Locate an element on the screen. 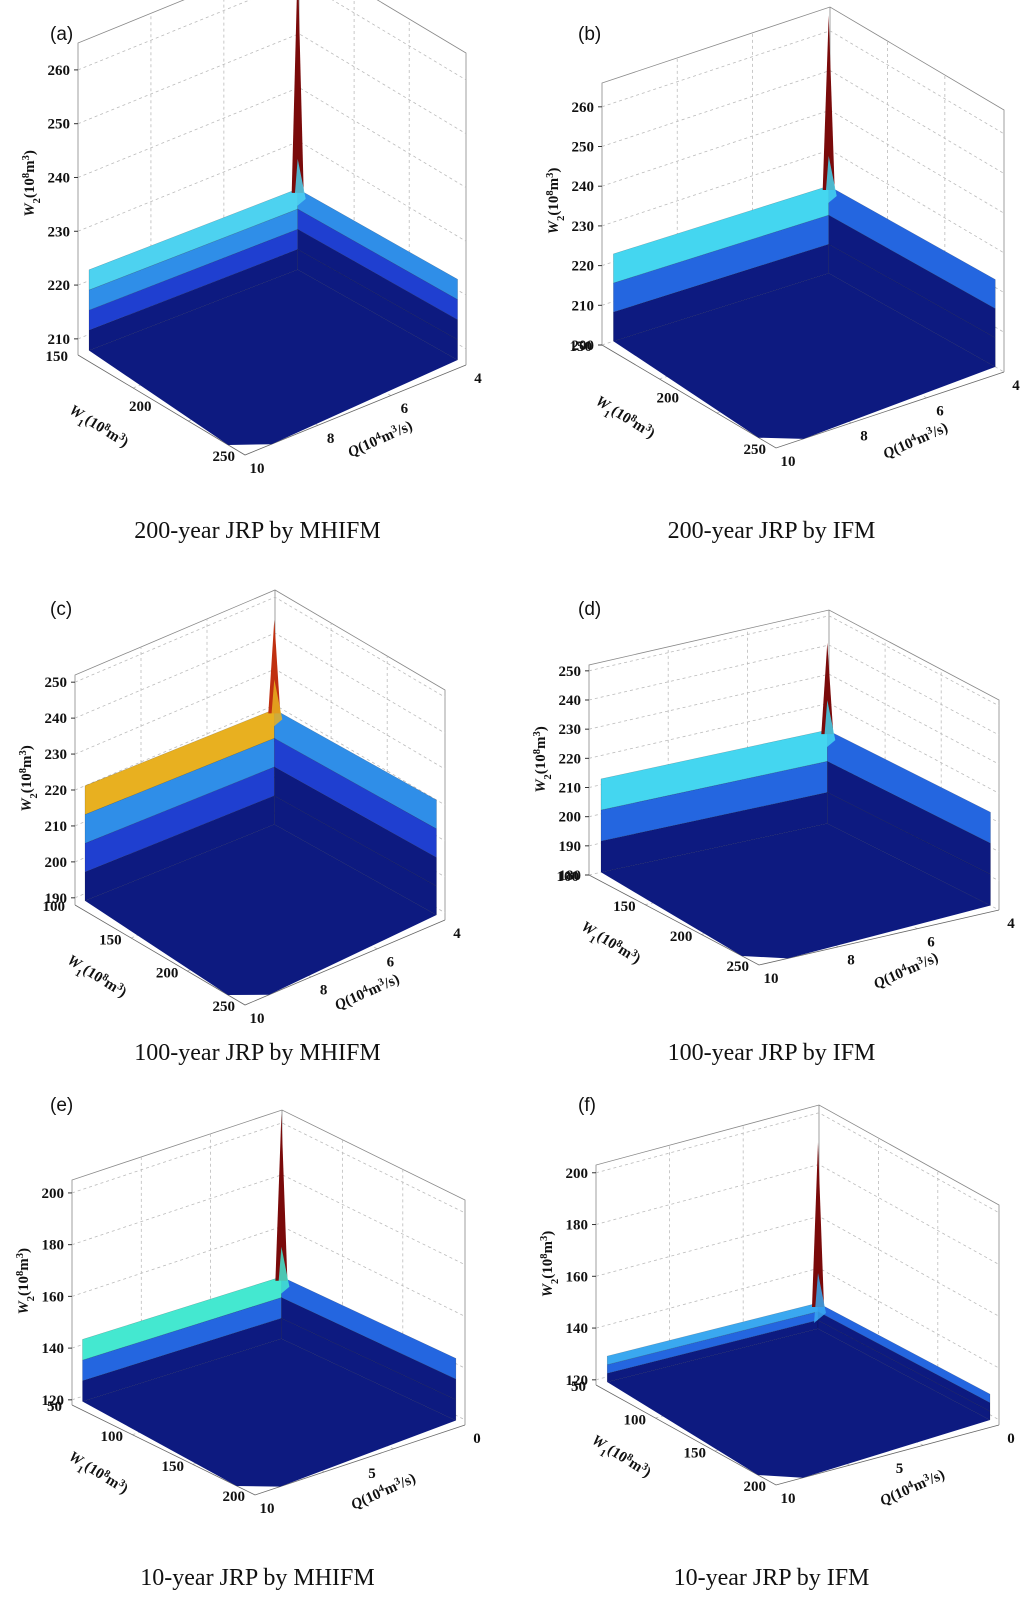 This screenshot has height=1605, width=1029. z-tick-label: 220 is located at coordinates (56, 791).